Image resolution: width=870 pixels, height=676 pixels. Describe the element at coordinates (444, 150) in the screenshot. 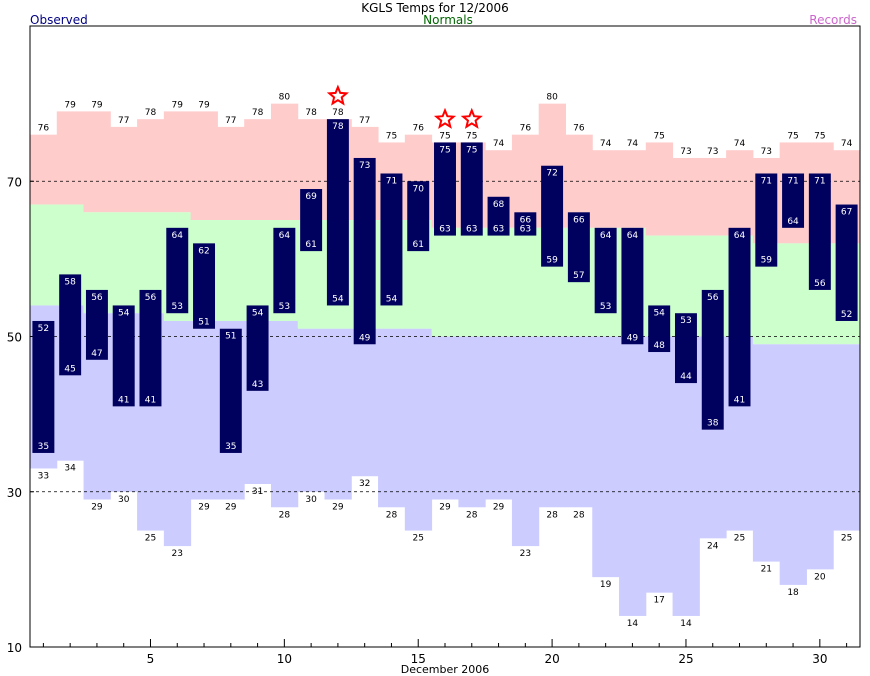

I see `observed-high-label: 75` at that location.